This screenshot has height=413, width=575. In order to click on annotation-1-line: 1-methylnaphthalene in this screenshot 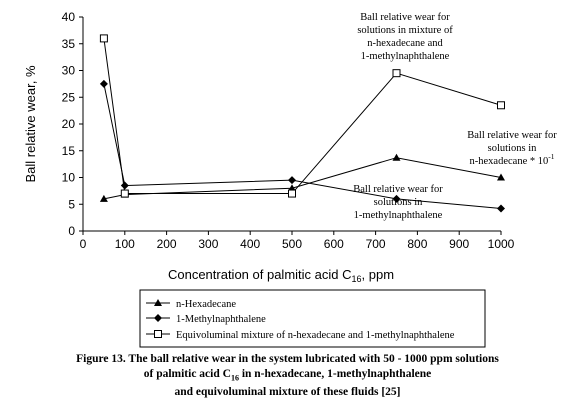, I will do `click(405, 56)`.